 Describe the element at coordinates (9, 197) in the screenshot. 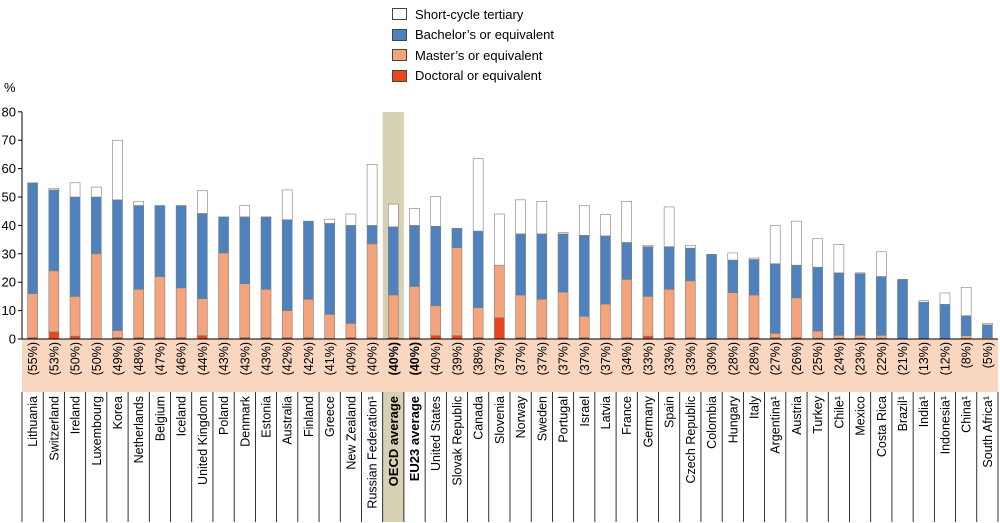

I see `y-tick-label-50: 50` at that location.